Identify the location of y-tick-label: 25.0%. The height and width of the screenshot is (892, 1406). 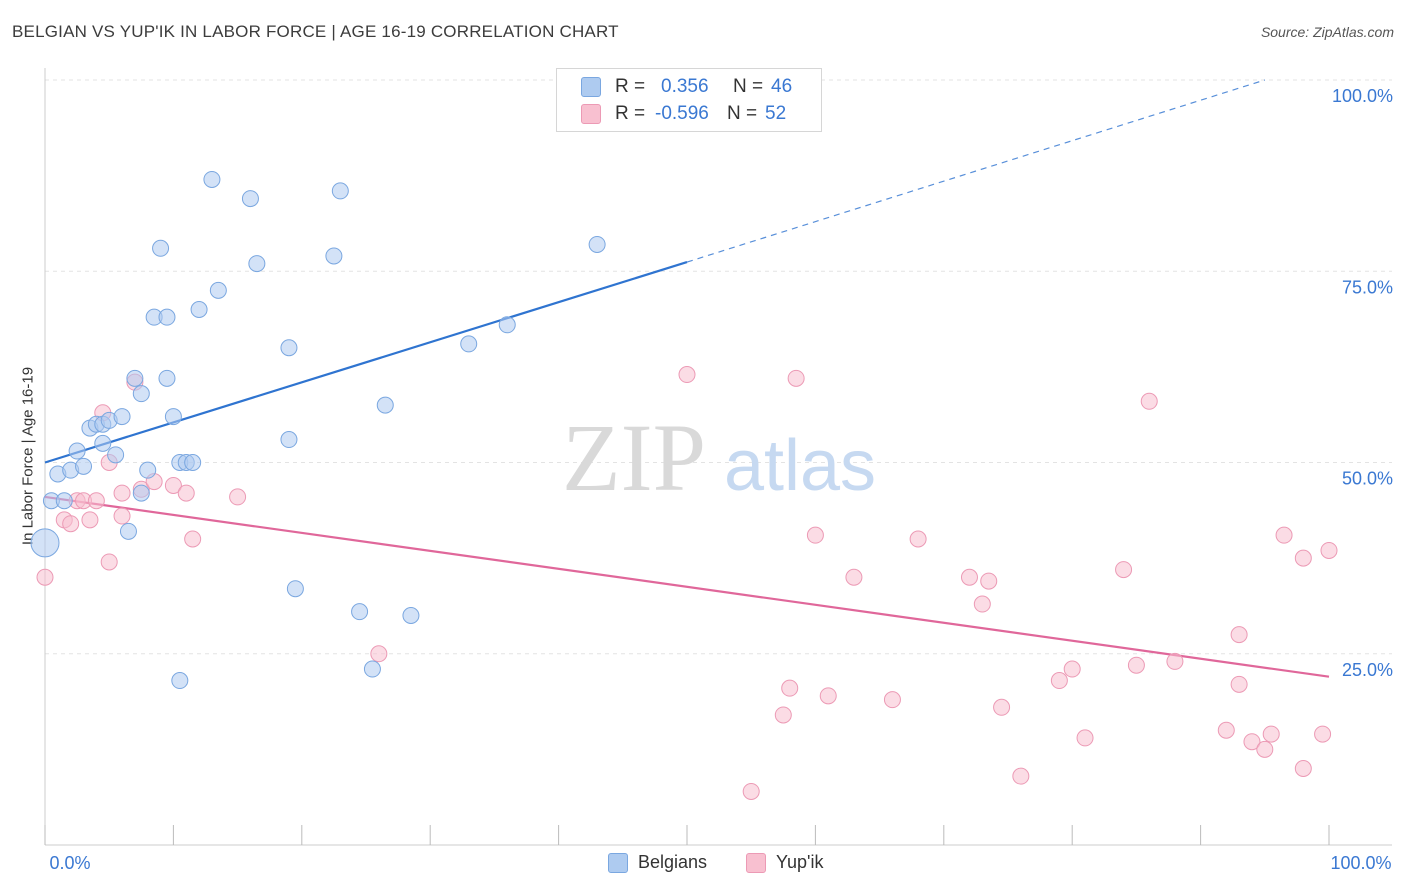
(1367, 670).